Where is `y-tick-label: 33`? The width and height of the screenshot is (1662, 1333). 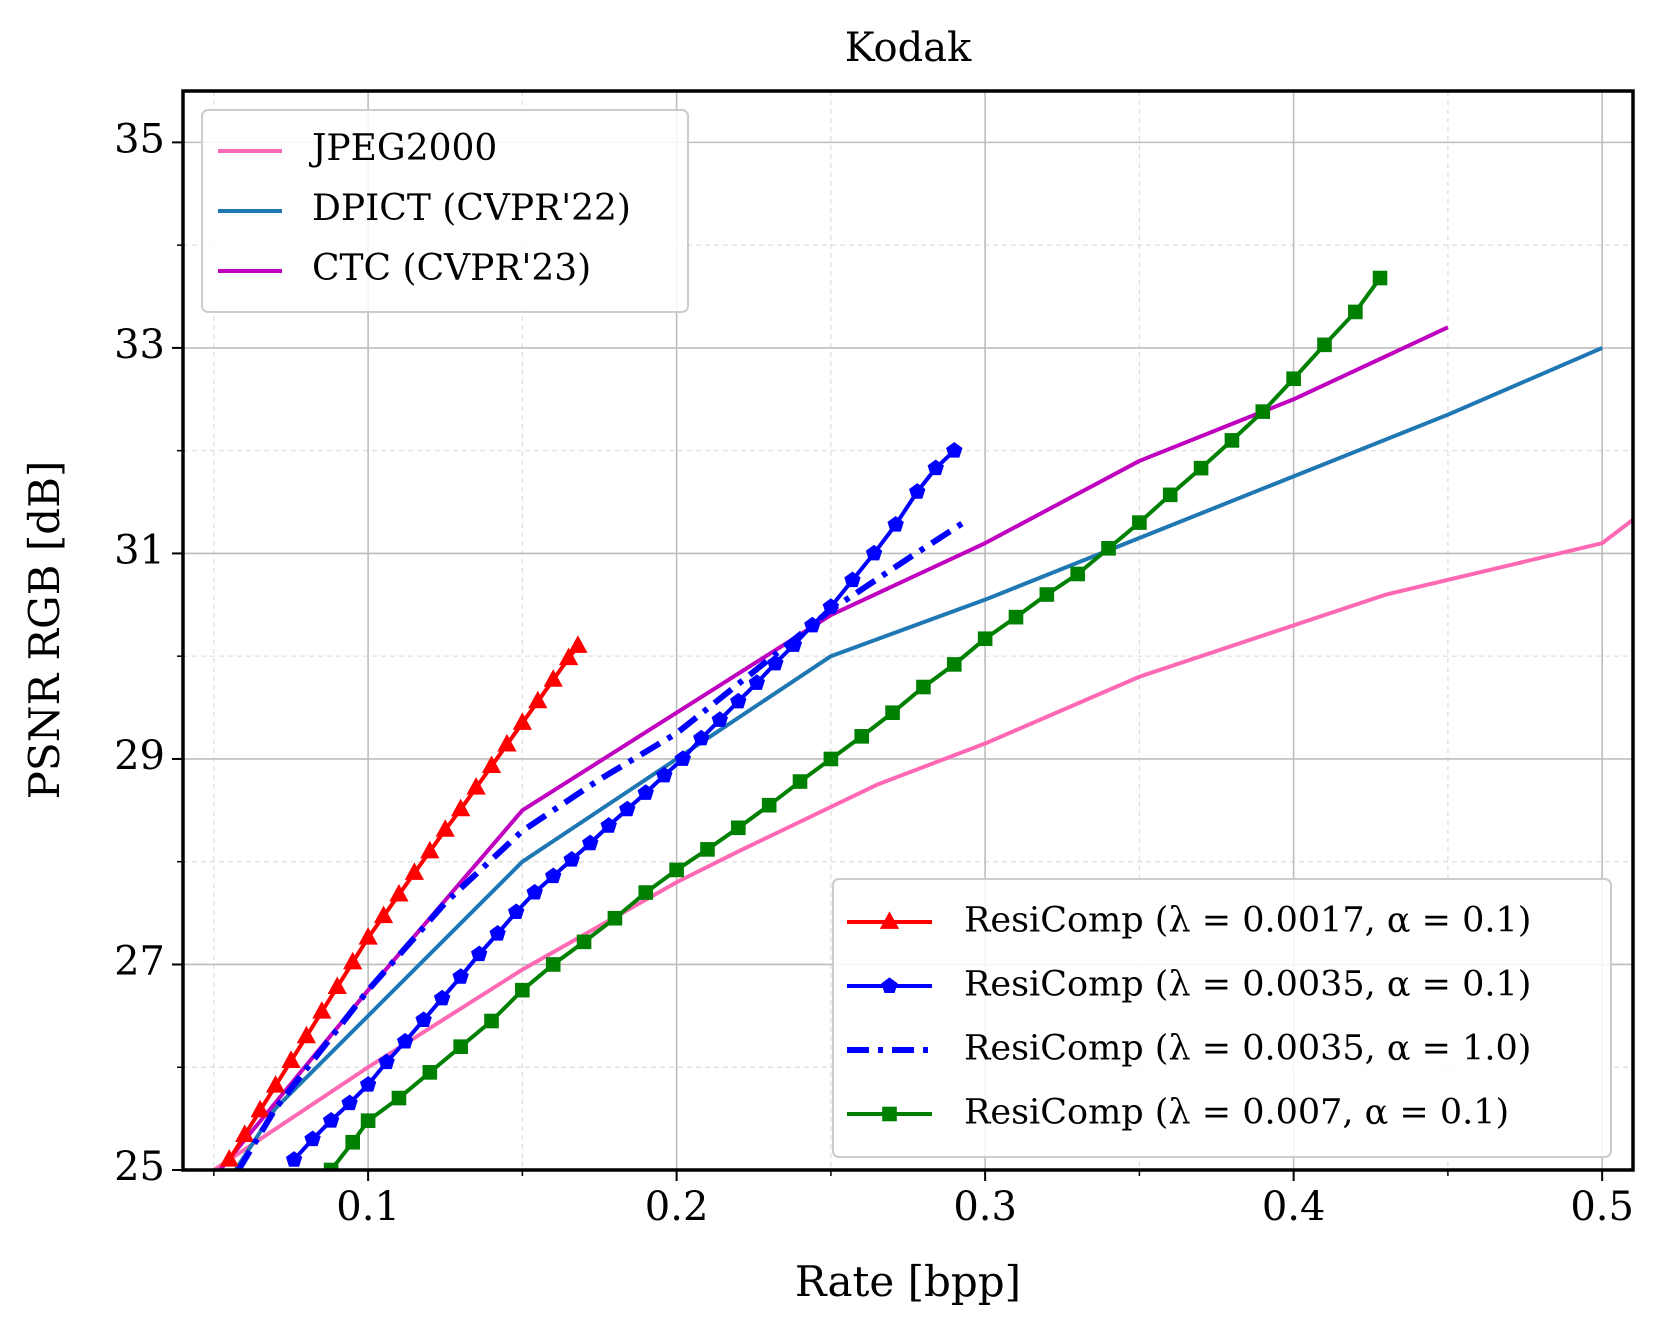
y-tick-label: 33 is located at coordinates (139, 345).